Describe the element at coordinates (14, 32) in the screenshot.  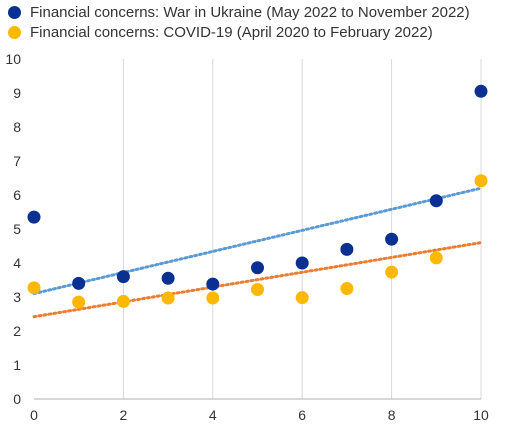
I see `legend-marker-covid` at that location.